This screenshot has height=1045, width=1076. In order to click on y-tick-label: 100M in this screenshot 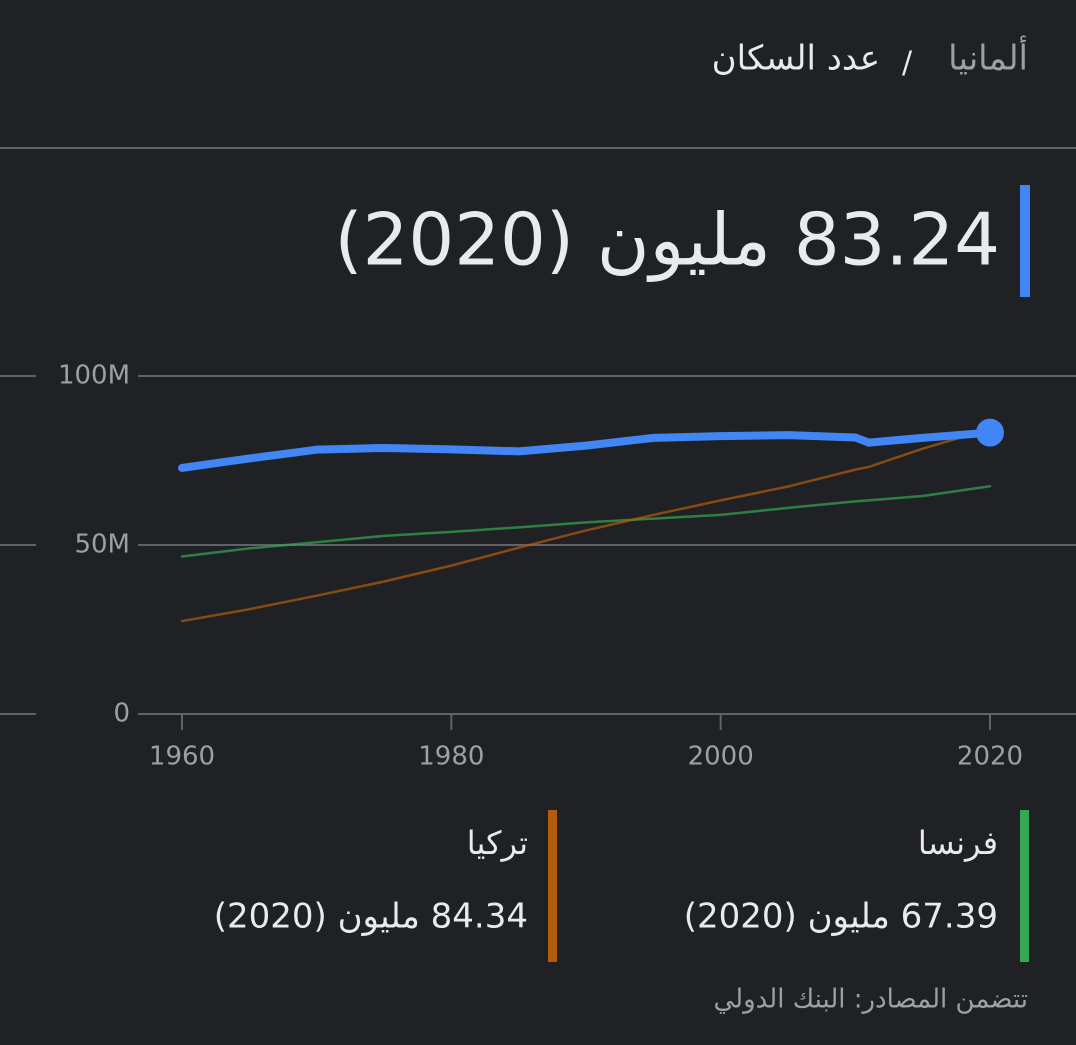, I will do `click(94, 376)`.